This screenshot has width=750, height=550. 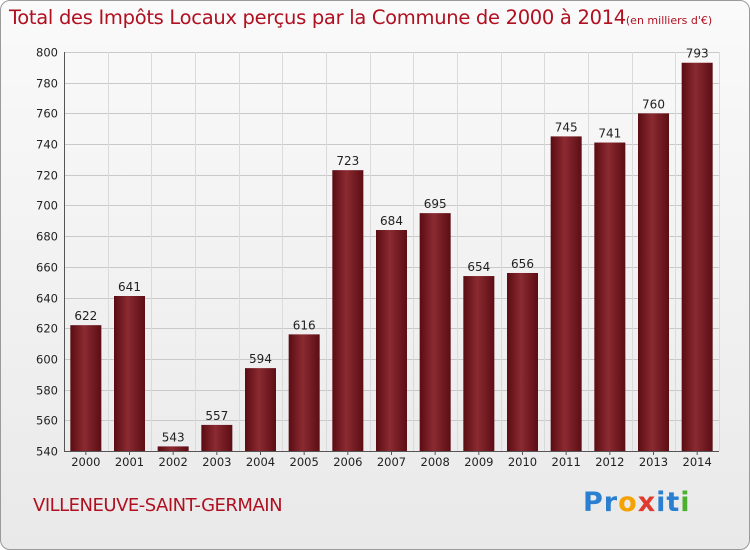 What do you see at coordinates (260, 409) in the screenshot?
I see `bar-2004` at bounding box center [260, 409].